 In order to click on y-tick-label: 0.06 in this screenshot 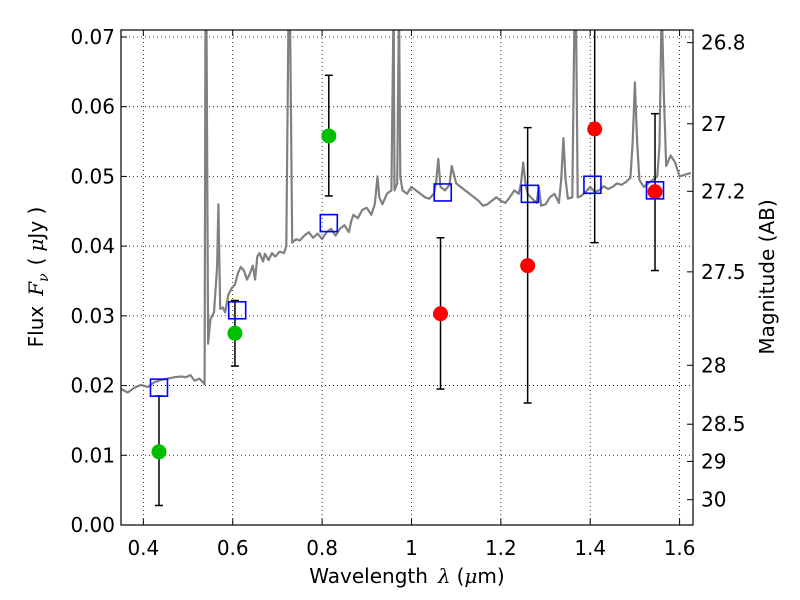, I will do `click(92, 107)`.